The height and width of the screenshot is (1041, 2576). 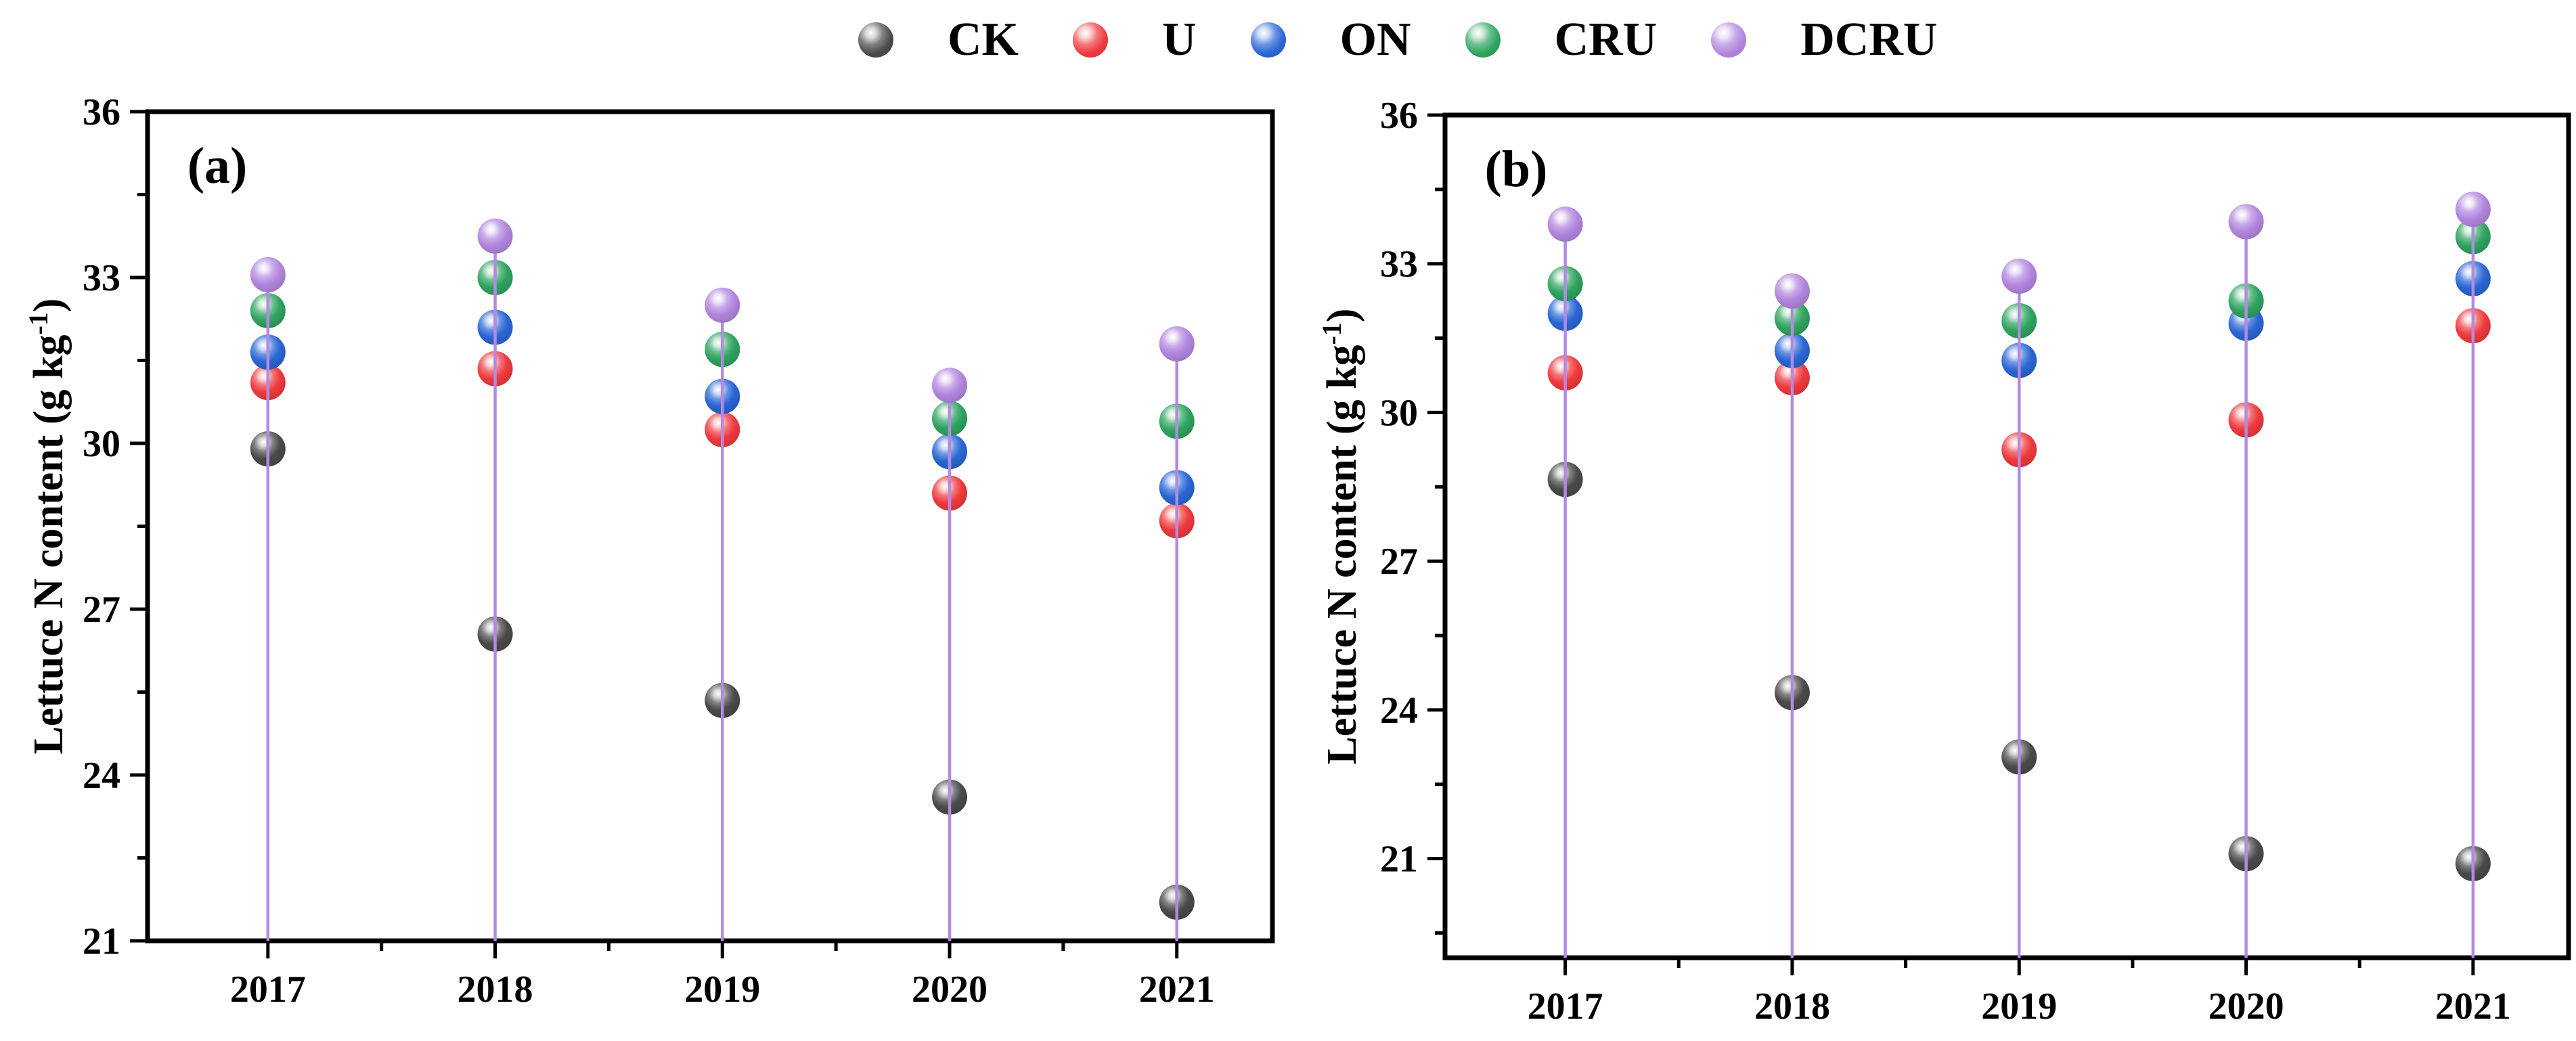 I want to click on panel-label: (a), so click(x=217, y=165).